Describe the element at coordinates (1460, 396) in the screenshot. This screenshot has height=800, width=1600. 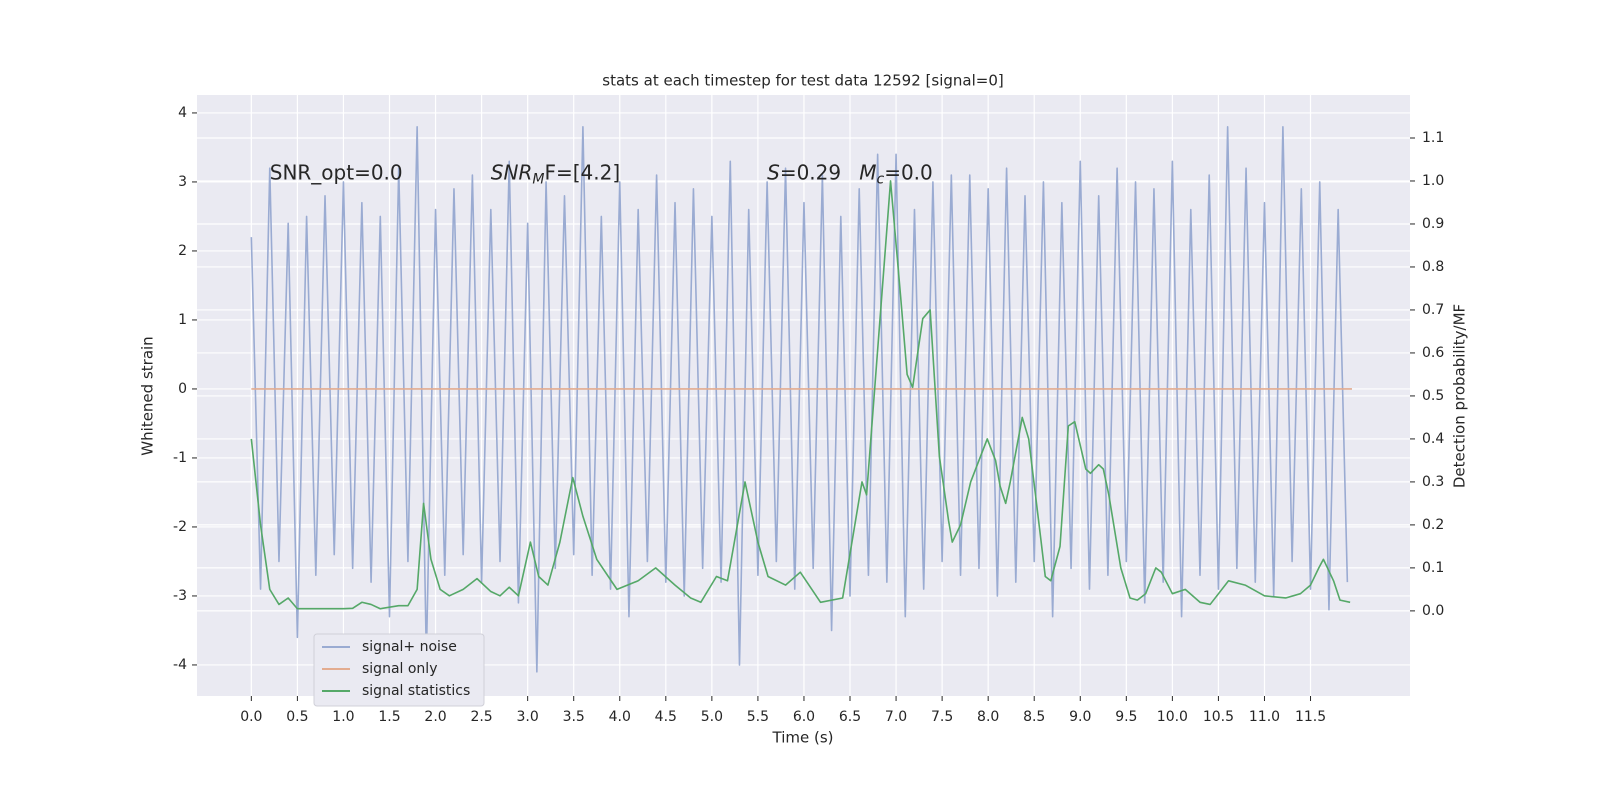
I see `y2-axis-label: Detection probability/MF` at that location.